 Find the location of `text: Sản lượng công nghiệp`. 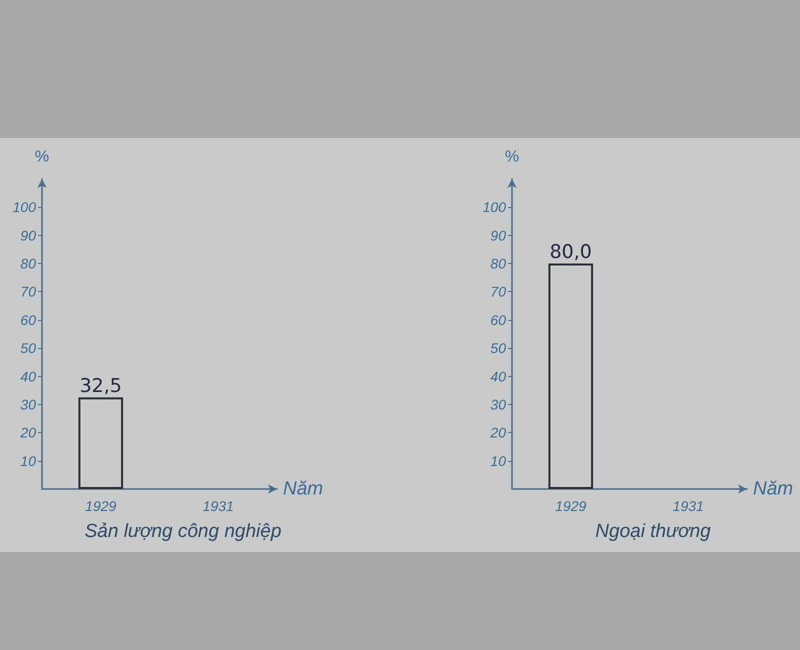

text: Sản lượng công nghiệp is located at coordinates (183, 531).